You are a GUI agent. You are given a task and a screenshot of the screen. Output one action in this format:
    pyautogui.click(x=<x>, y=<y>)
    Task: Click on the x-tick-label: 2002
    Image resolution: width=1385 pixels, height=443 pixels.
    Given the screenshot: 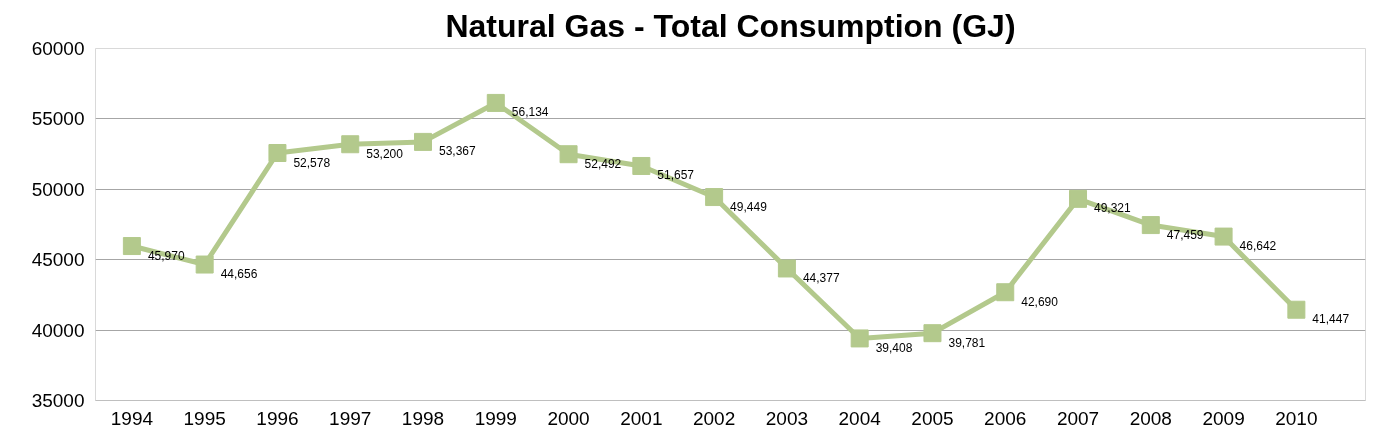 What is the action you would take?
    pyautogui.click(x=714, y=418)
    